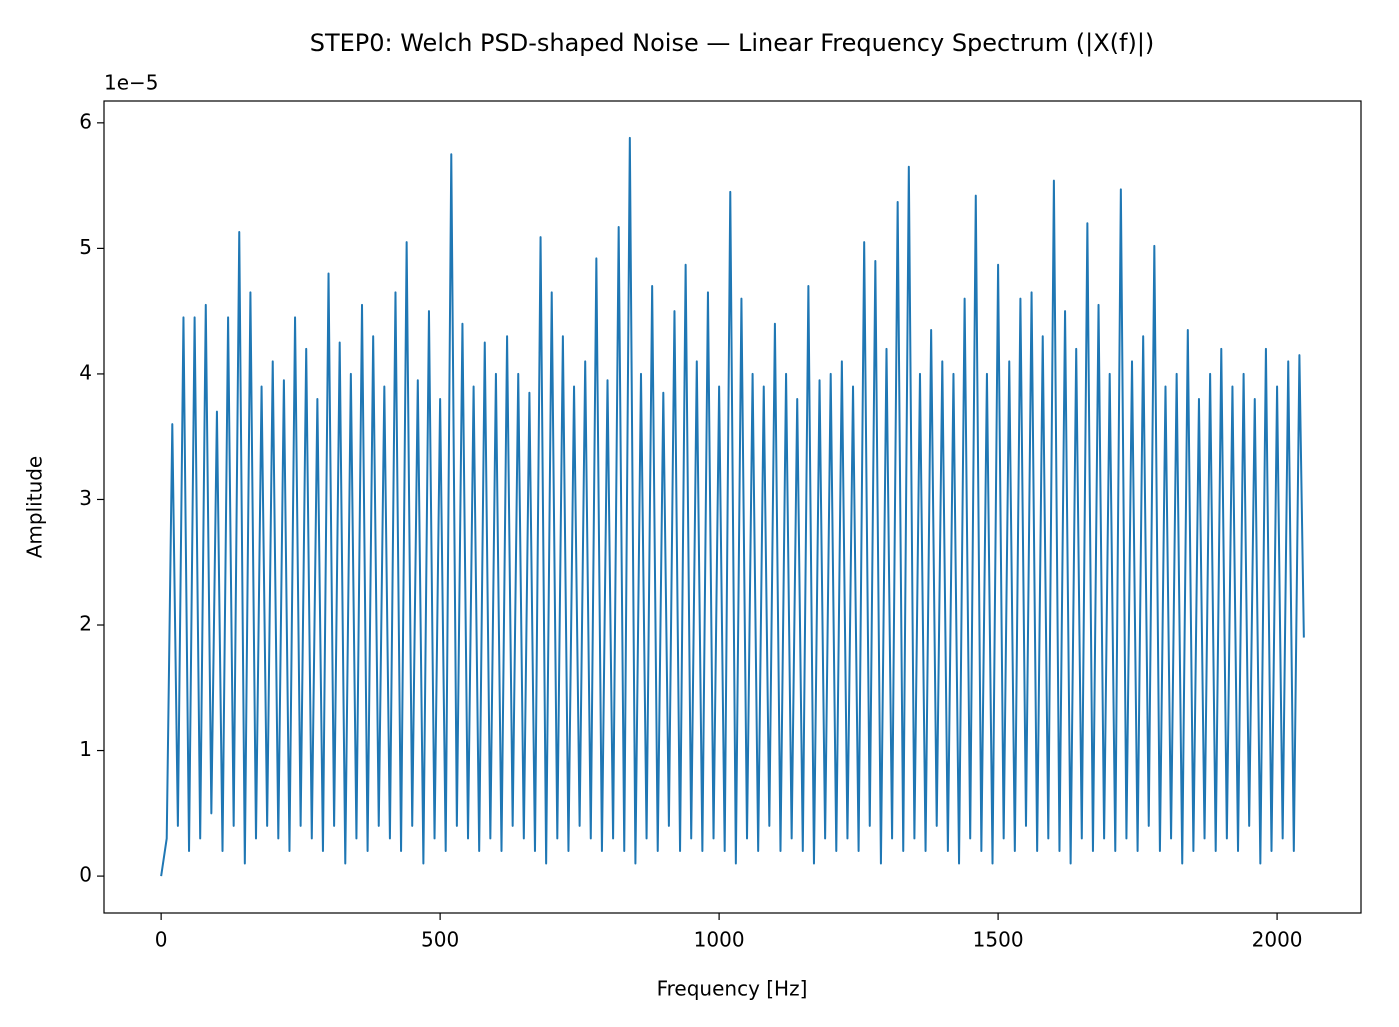  I want to click on y-tick-label: 0, so click(85, 875).